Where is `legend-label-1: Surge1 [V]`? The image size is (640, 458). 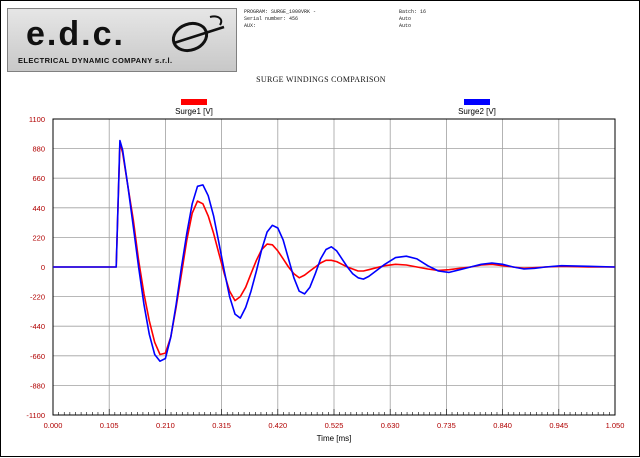
legend-label-1: Surge1 [V] is located at coordinates (194, 111).